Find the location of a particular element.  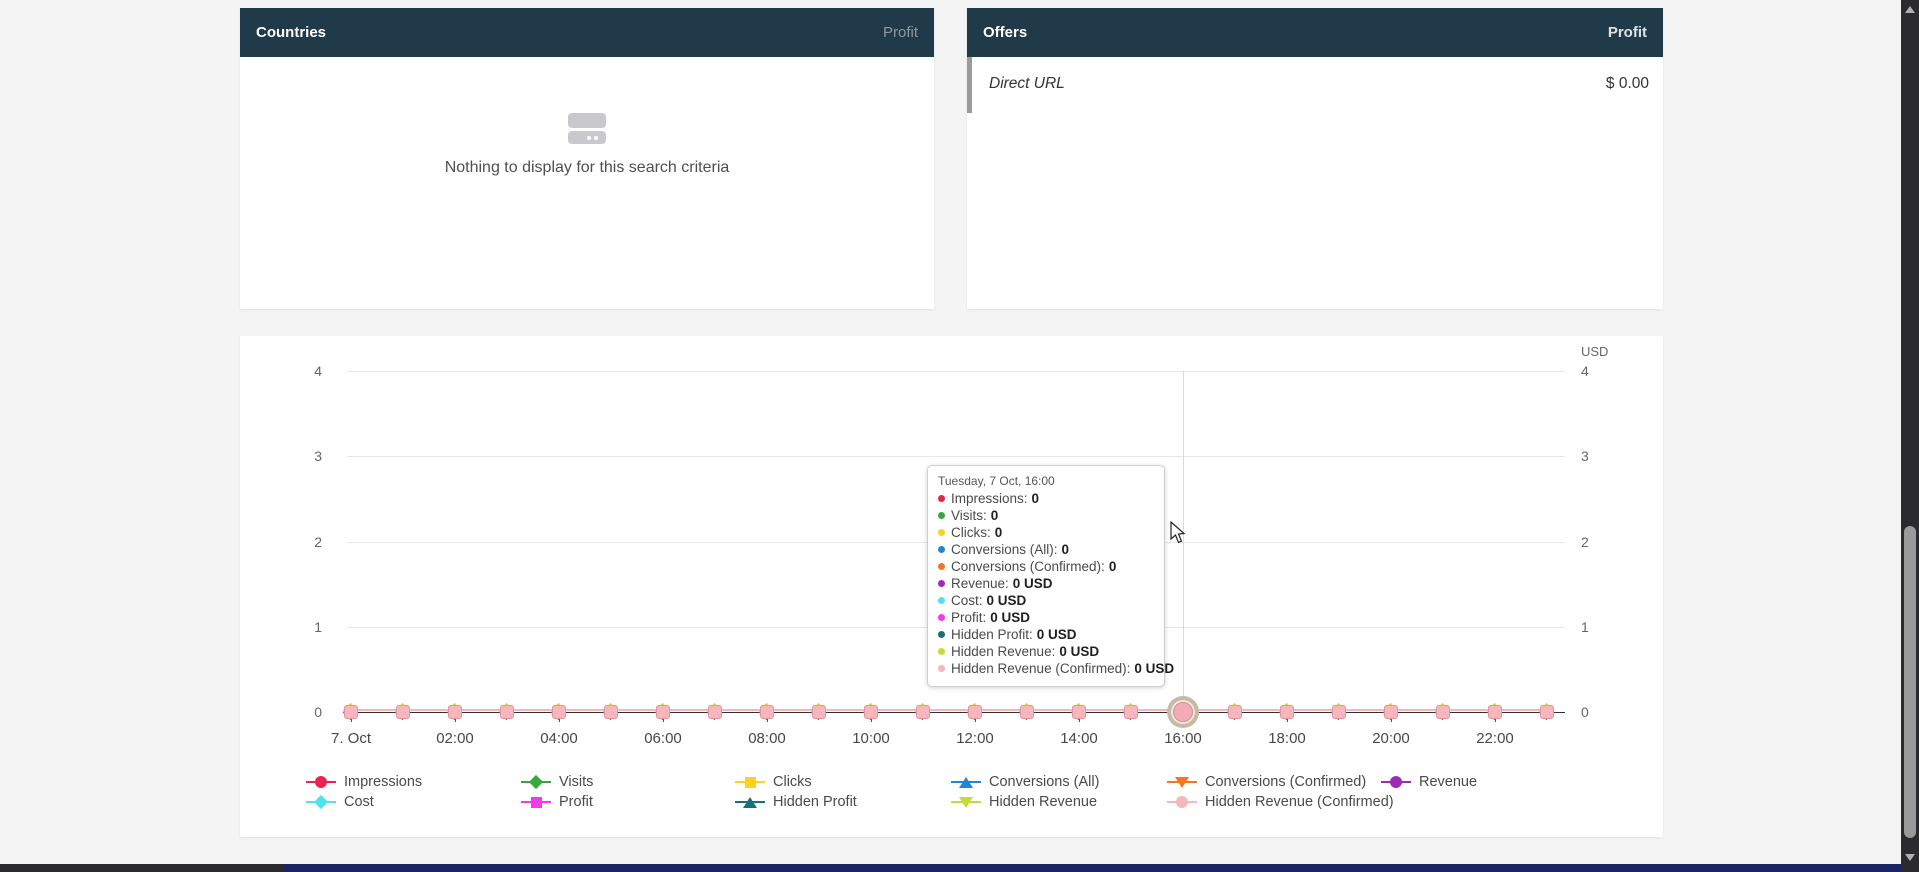

legend-label: Revenue is located at coordinates (1448, 782).